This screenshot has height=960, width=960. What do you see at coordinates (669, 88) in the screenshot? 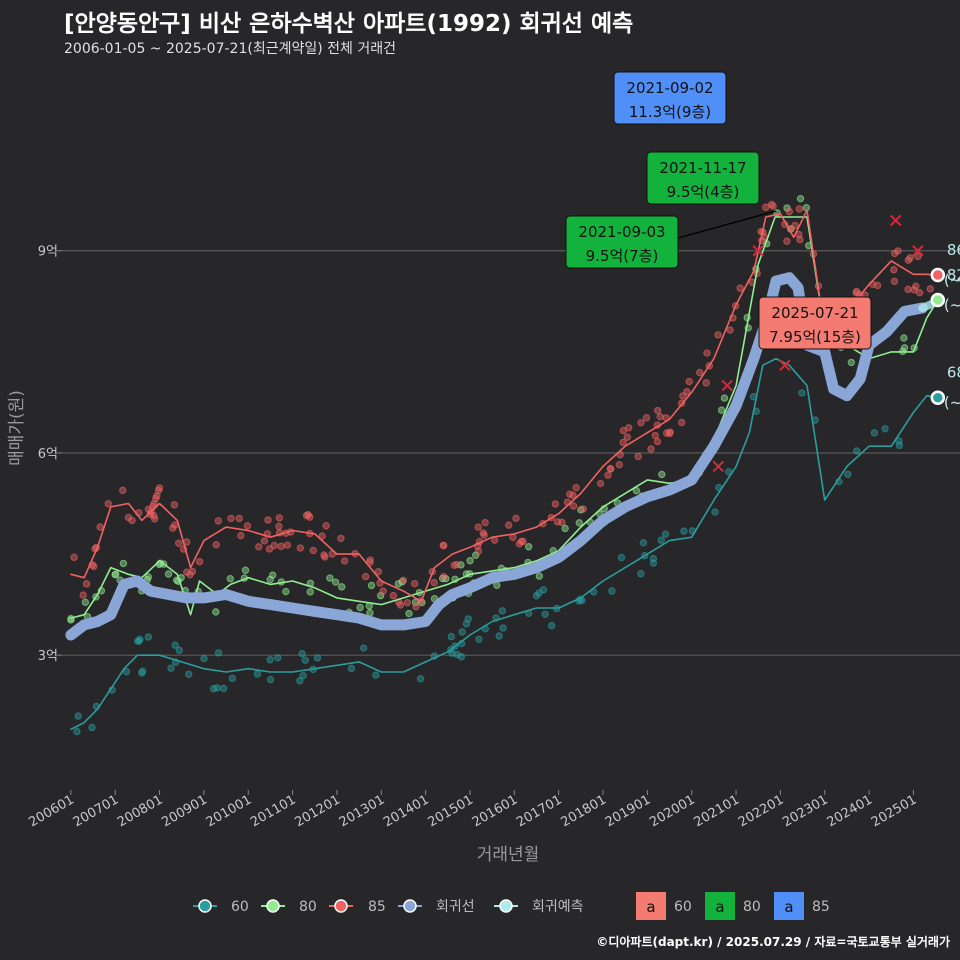
I see `annotation-date: 2021-09-02` at bounding box center [669, 88].